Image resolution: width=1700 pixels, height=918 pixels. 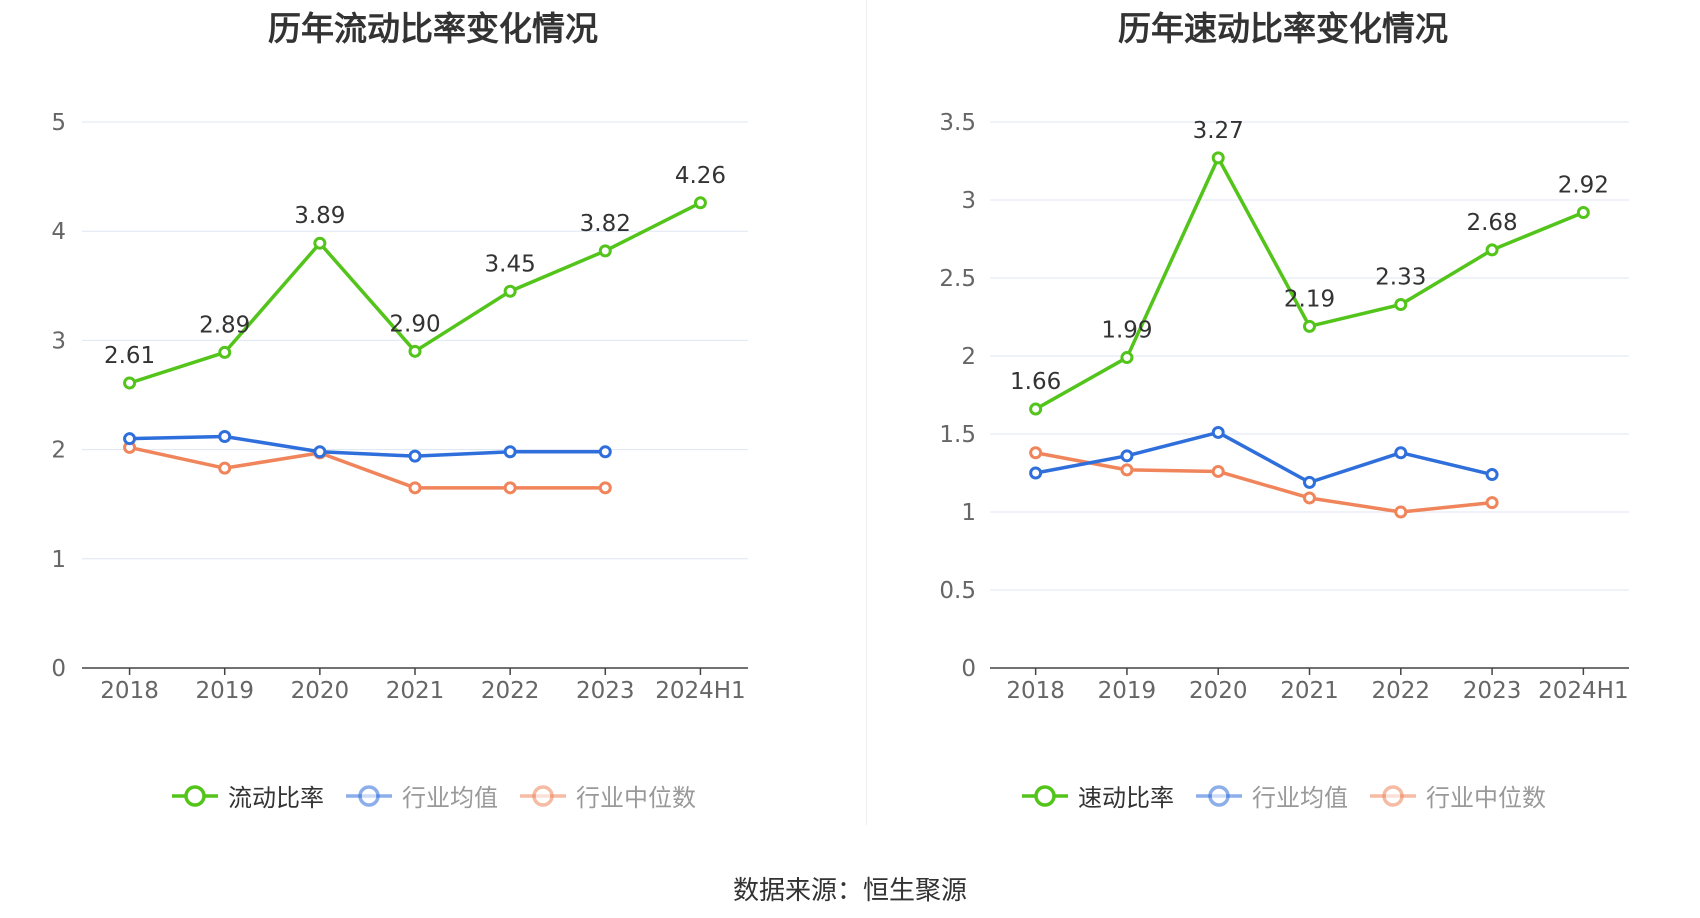 What do you see at coordinates (510, 691) in the screenshot?
I see `x-tick-label: 2022` at bounding box center [510, 691].